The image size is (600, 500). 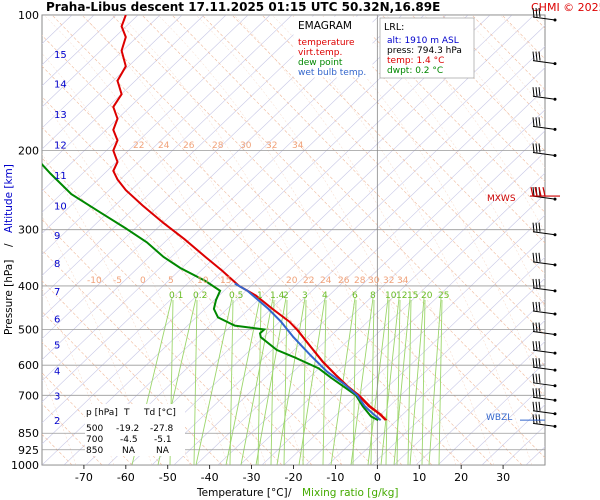 What do you see at coordinates (423, 41) in the screenshot?
I see `lrl-alt: alt: 1910 m ASL` at bounding box center [423, 41].